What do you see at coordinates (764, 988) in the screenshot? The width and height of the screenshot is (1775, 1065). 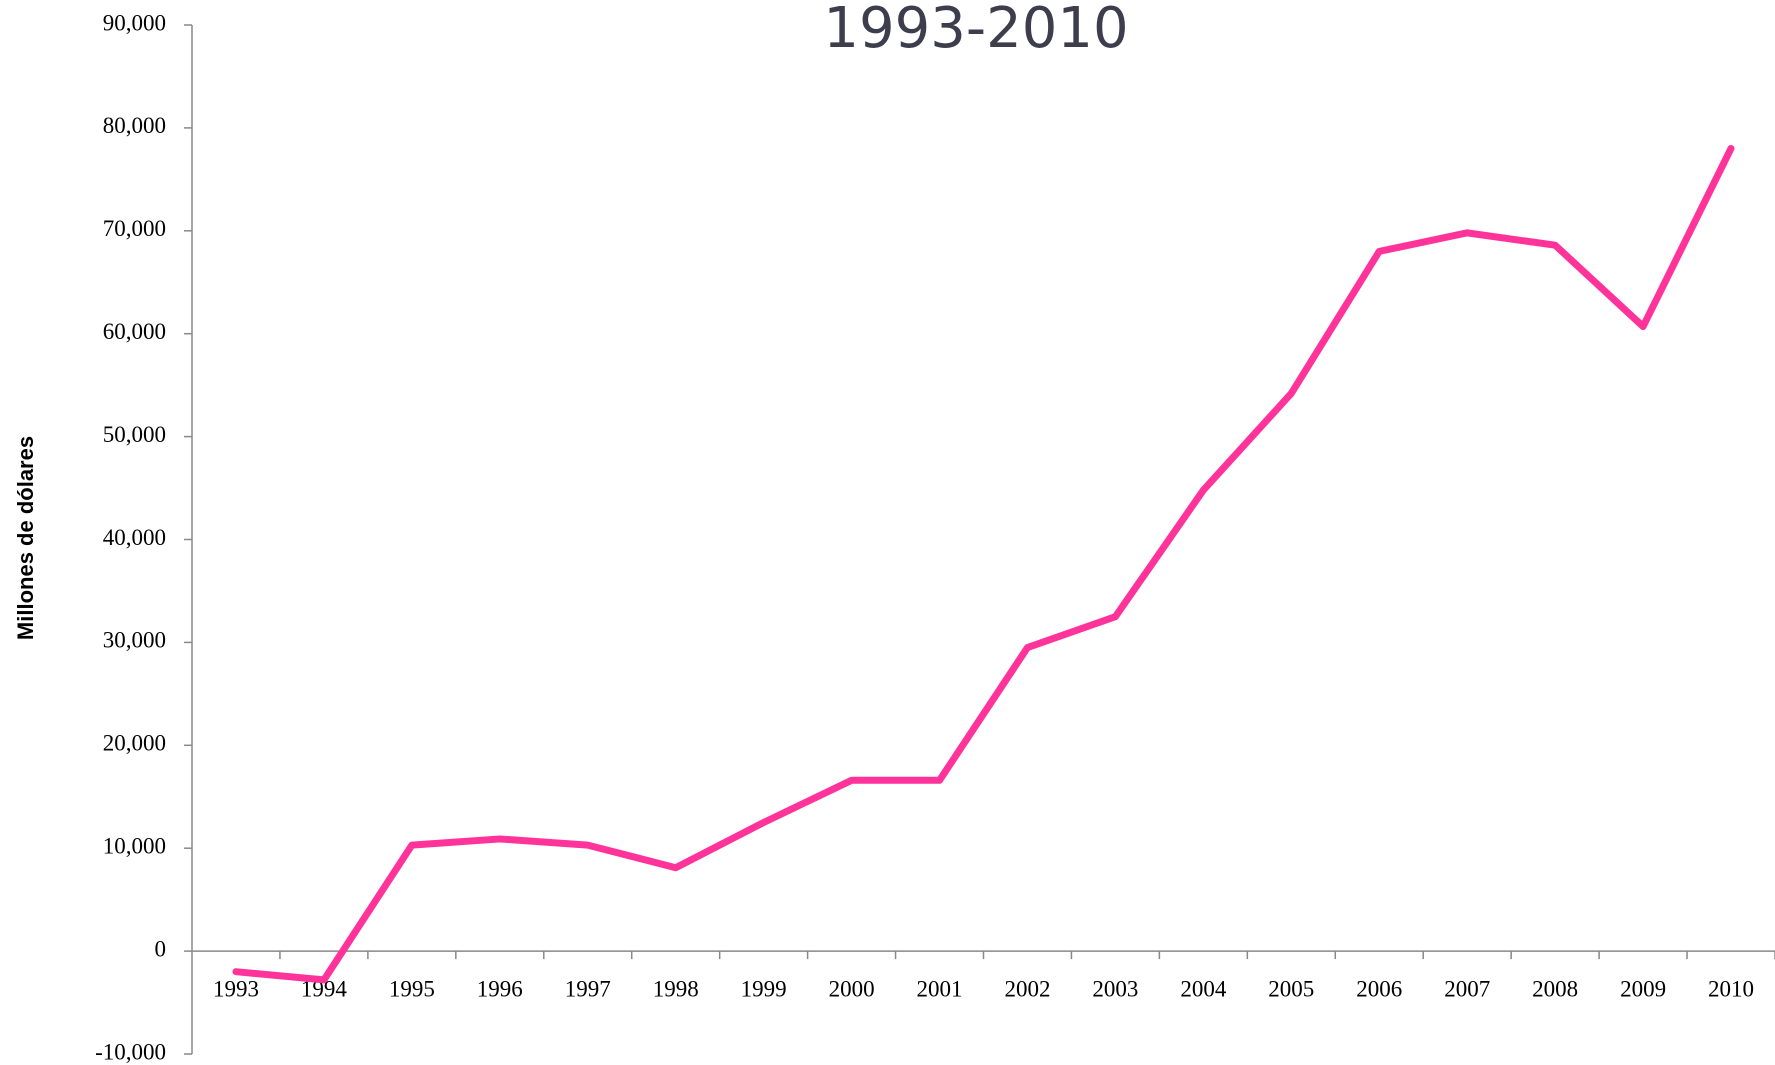 I see `x-tick-label: 1999` at bounding box center [764, 988].